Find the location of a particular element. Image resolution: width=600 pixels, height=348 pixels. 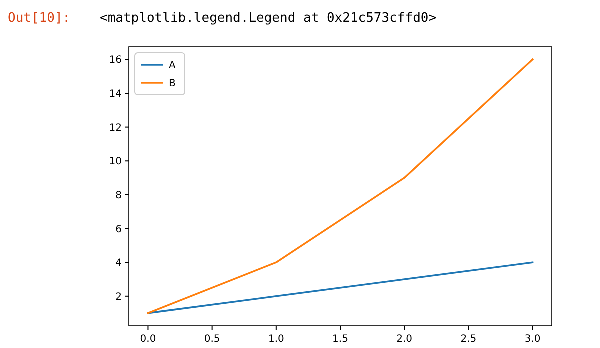

y-tick-label: 10 is located at coordinates (115, 162).